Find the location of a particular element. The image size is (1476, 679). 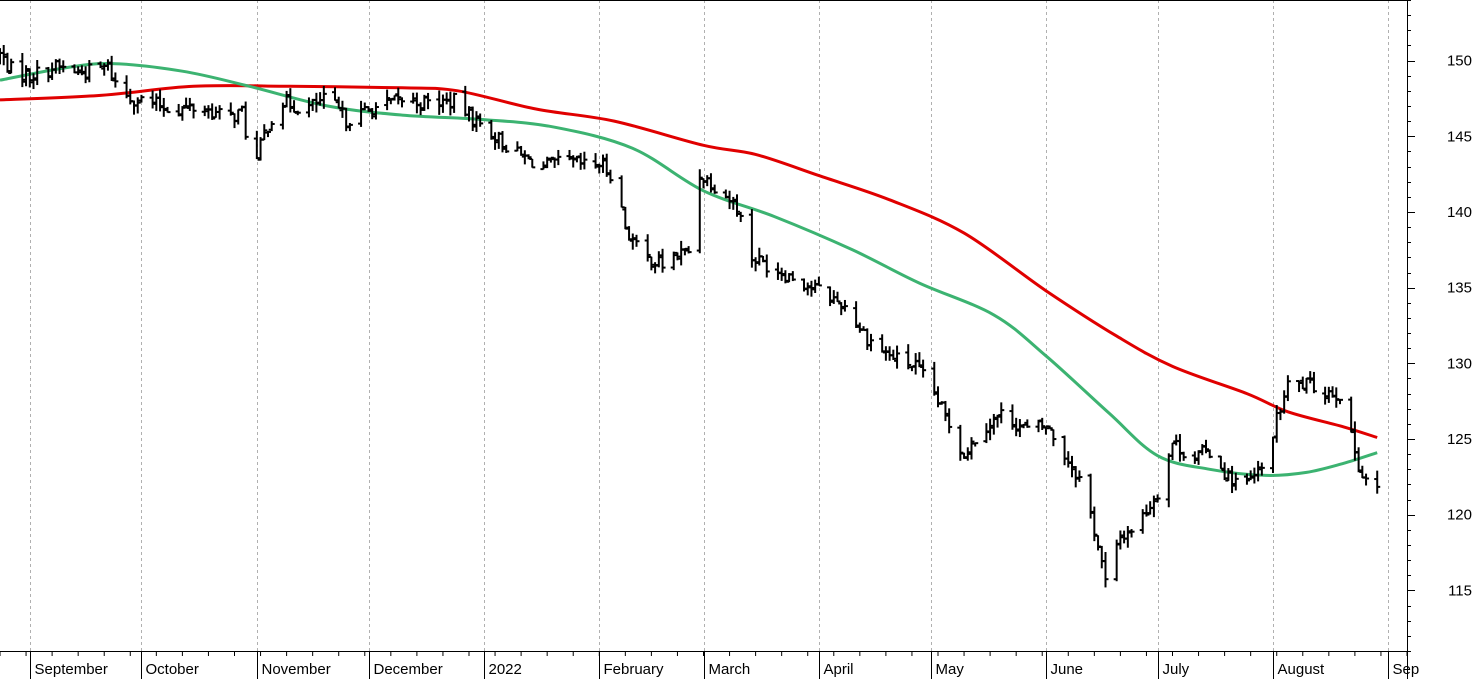

y-tick-label: 130 is located at coordinates (1459, 363).